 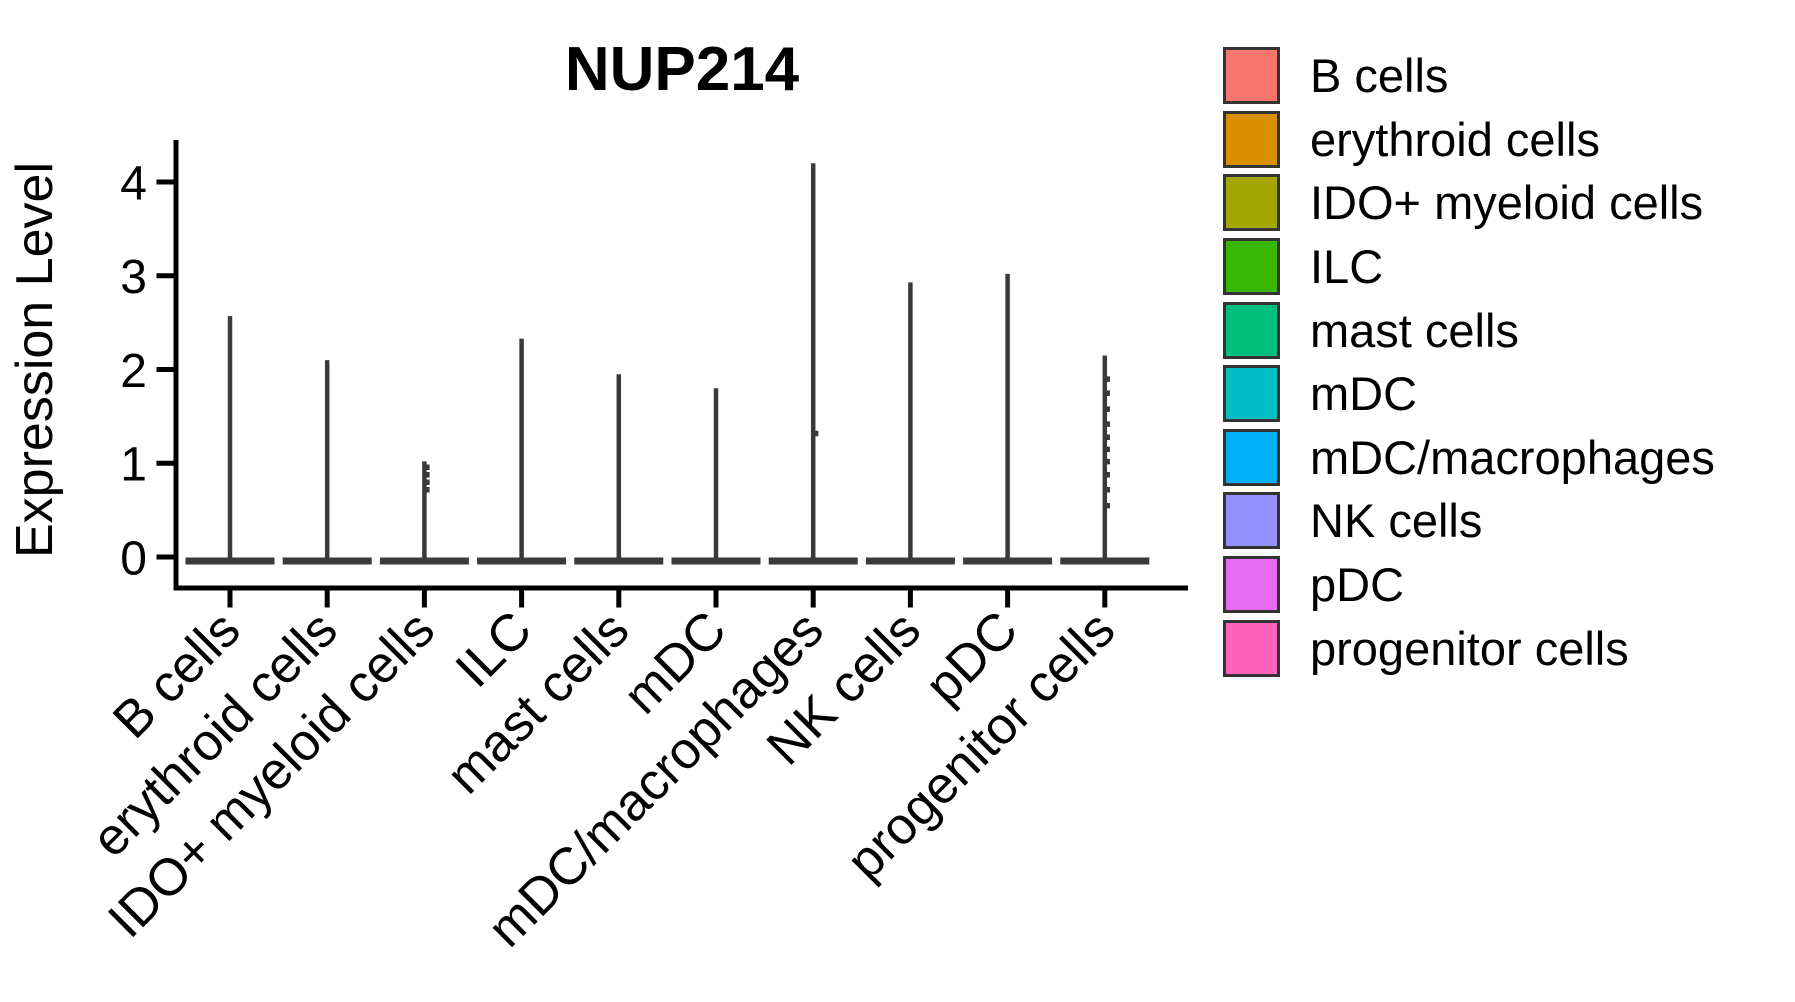 What do you see at coordinates (682, 69) in the screenshot?
I see `chart-title: NUP214` at bounding box center [682, 69].